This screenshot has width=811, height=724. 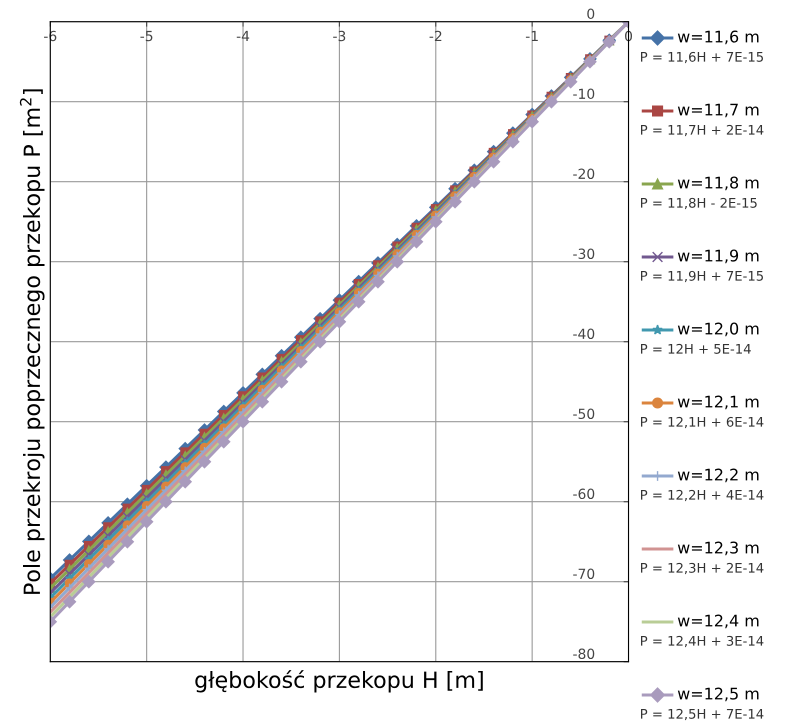 I want to click on legend-label: w=11,9 m, so click(x=718, y=257).